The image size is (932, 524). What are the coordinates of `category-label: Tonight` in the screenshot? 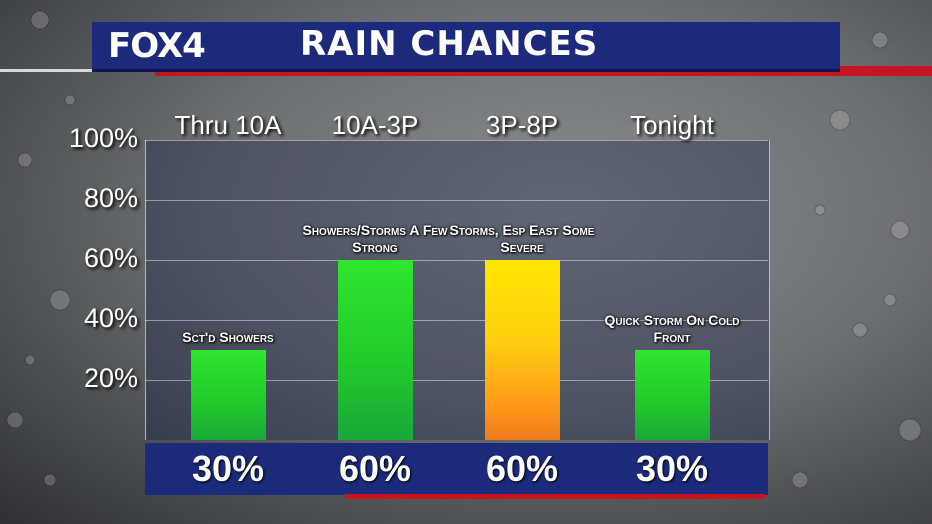 It's located at (672, 125).